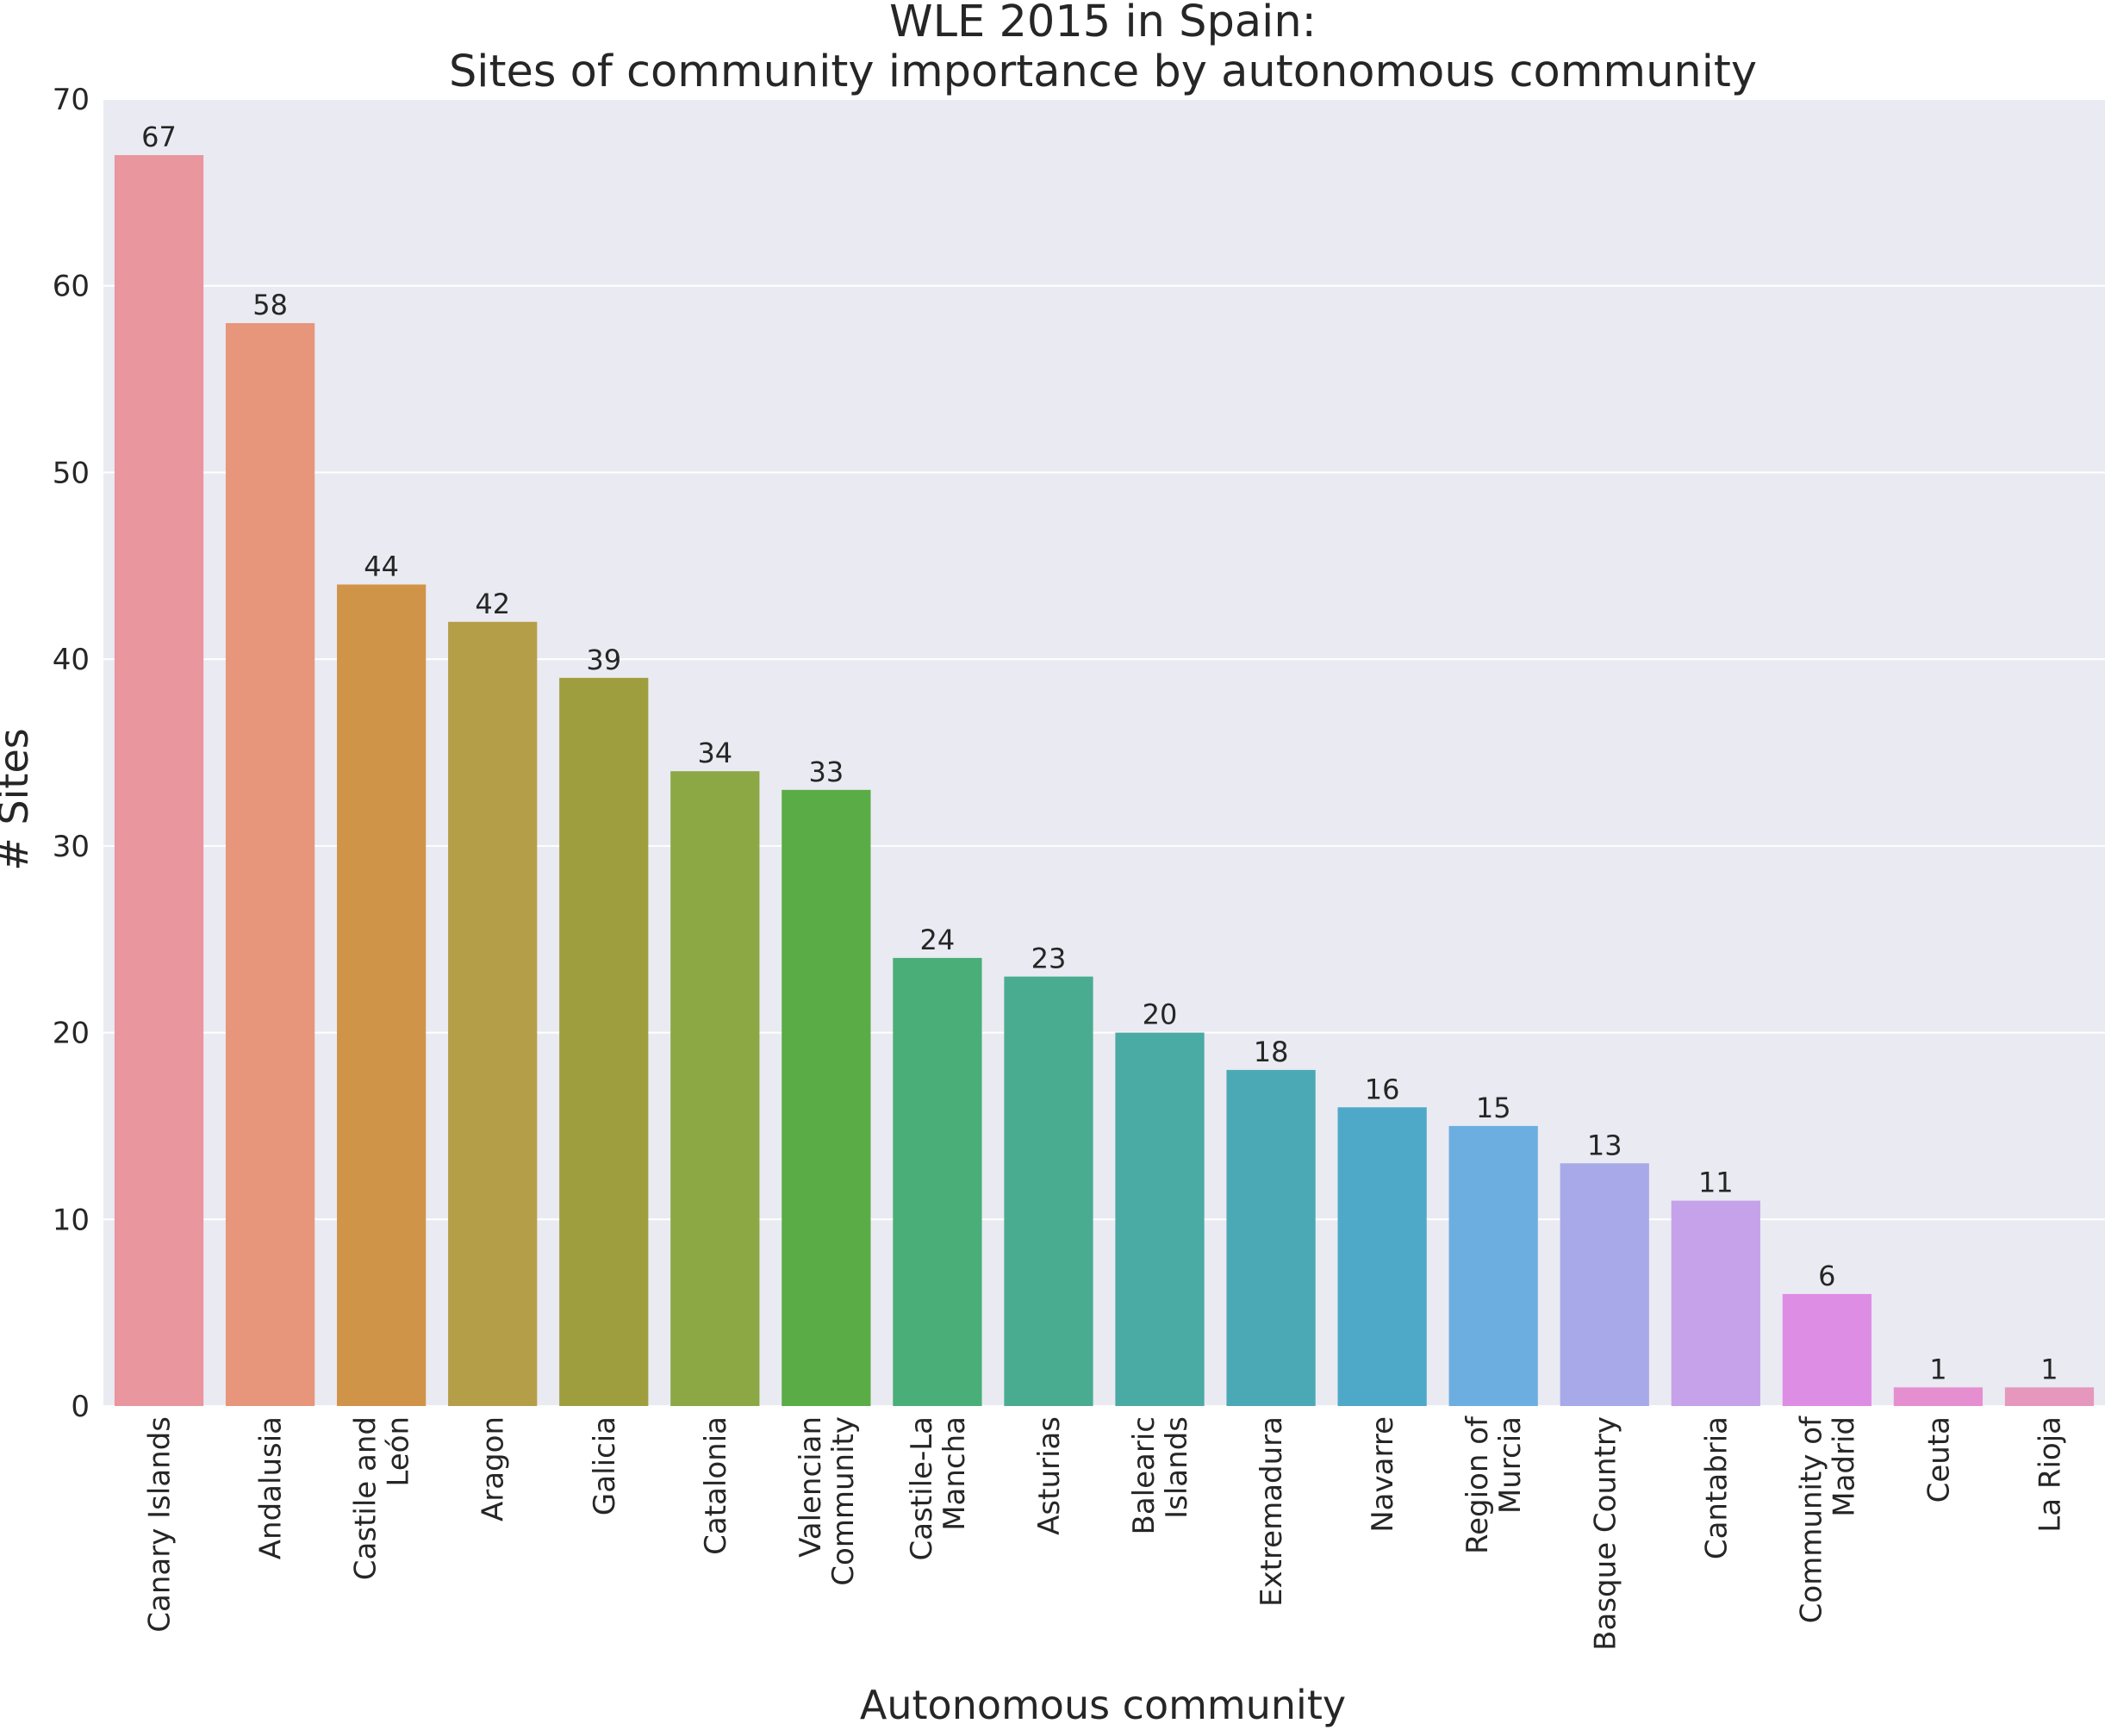  I want to click on value-label: 44, so click(381, 566).